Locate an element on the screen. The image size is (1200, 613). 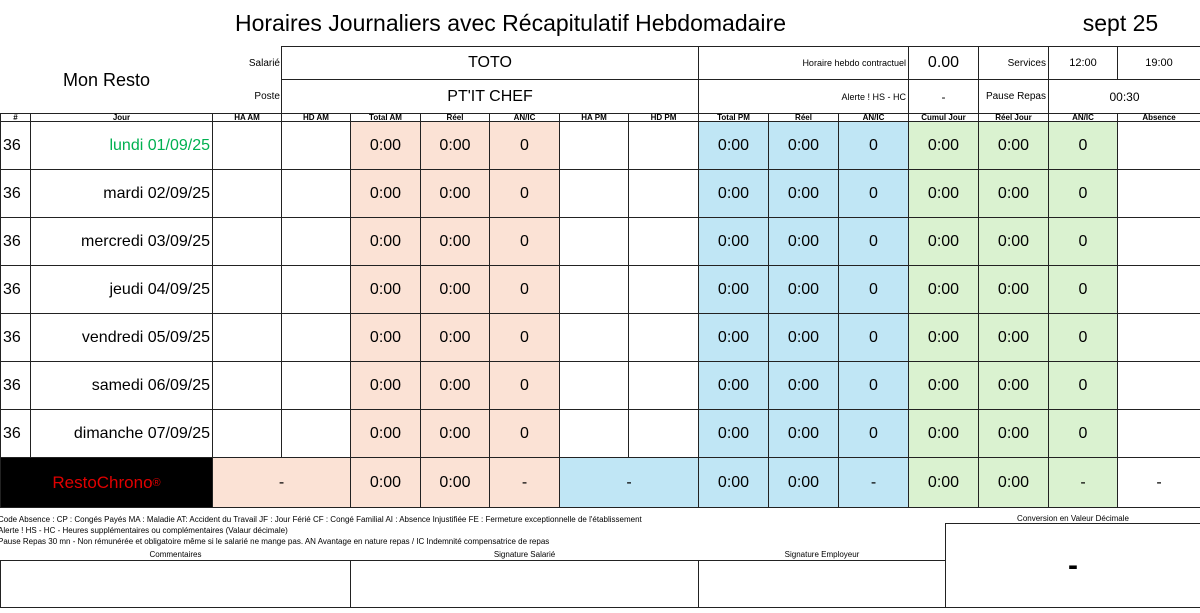
label: Services is located at coordinates (1013, 63).